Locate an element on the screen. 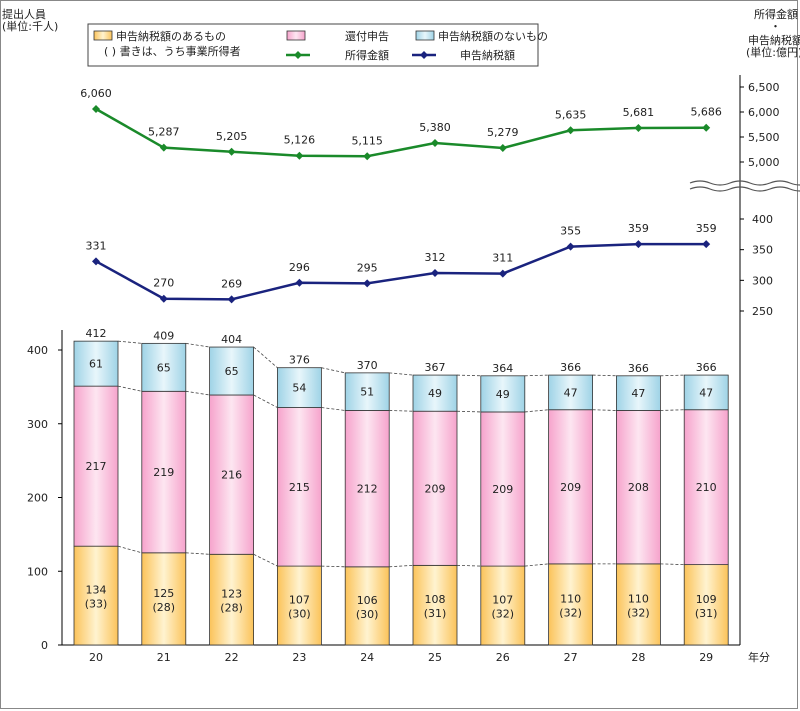  legend-label: 申告納税額のないもの is located at coordinates (493, 36).